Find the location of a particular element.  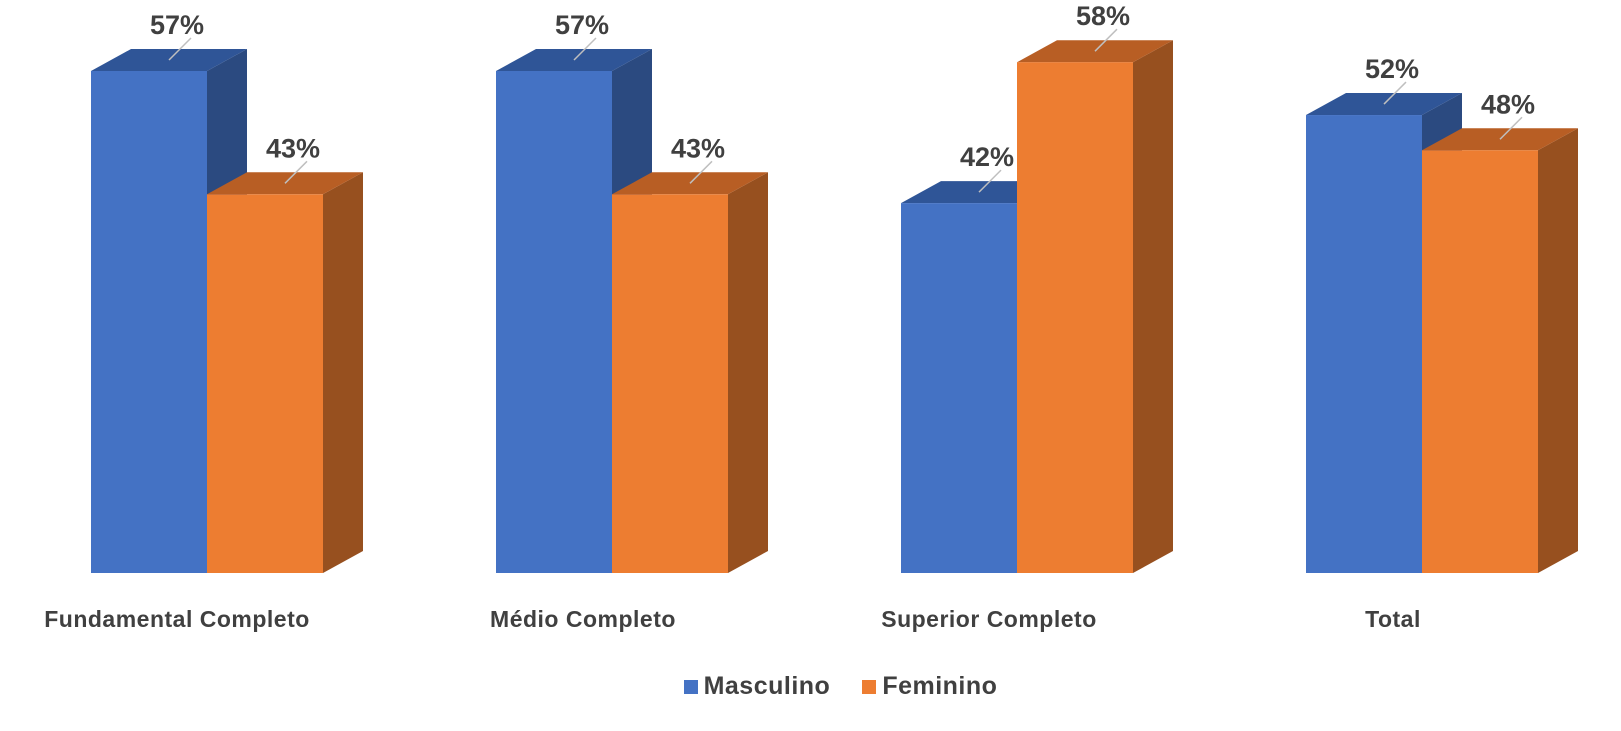

legend-label-masculino: Masculino is located at coordinates (767, 686).